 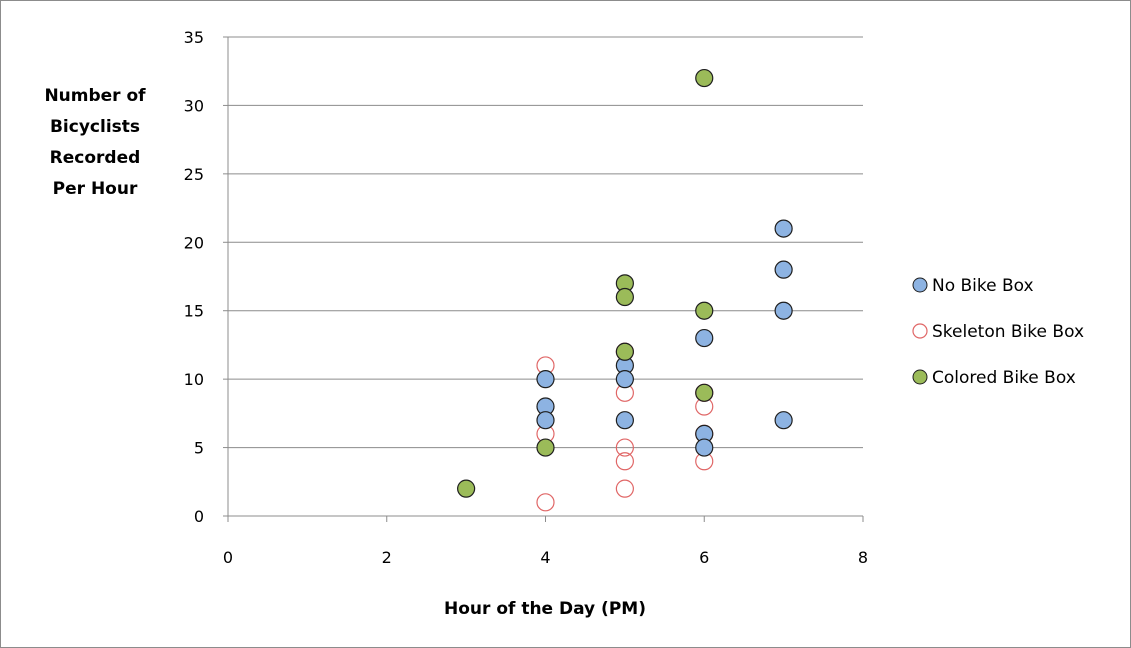 What do you see at coordinates (95, 158) in the screenshot?
I see `y-axis-title-line: Recorded` at bounding box center [95, 158].